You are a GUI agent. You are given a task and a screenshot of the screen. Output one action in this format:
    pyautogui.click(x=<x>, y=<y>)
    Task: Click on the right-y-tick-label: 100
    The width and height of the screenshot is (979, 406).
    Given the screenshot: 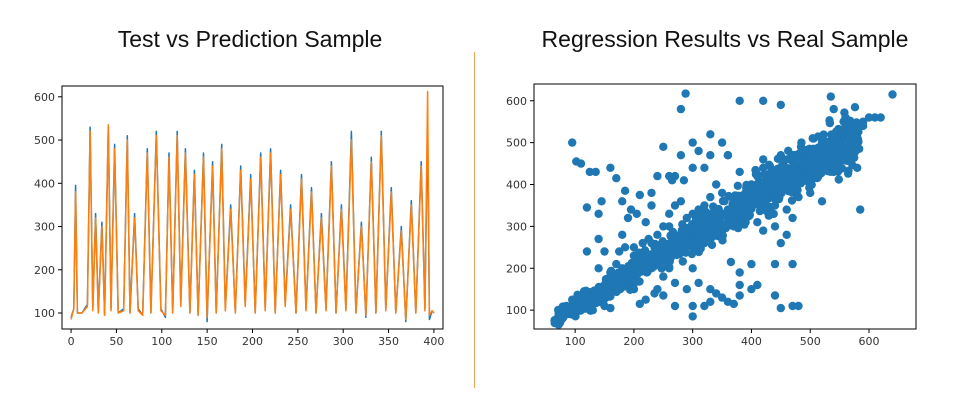 What is the action you would take?
    pyautogui.click(x=516, y=310)
    